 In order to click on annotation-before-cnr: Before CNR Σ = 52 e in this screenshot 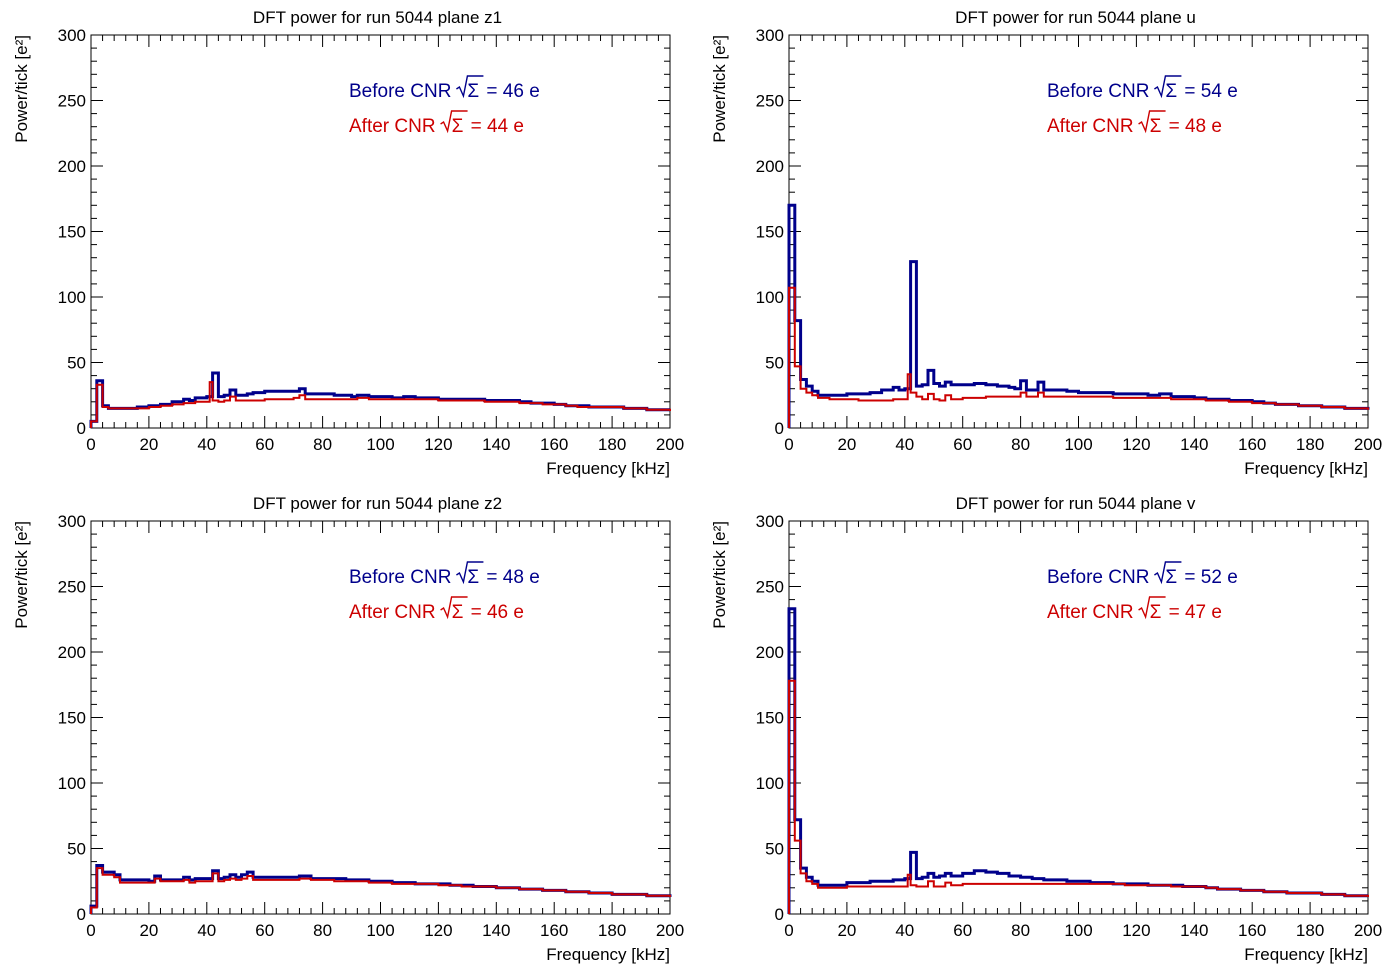, I will do `click(1142, 574)`.